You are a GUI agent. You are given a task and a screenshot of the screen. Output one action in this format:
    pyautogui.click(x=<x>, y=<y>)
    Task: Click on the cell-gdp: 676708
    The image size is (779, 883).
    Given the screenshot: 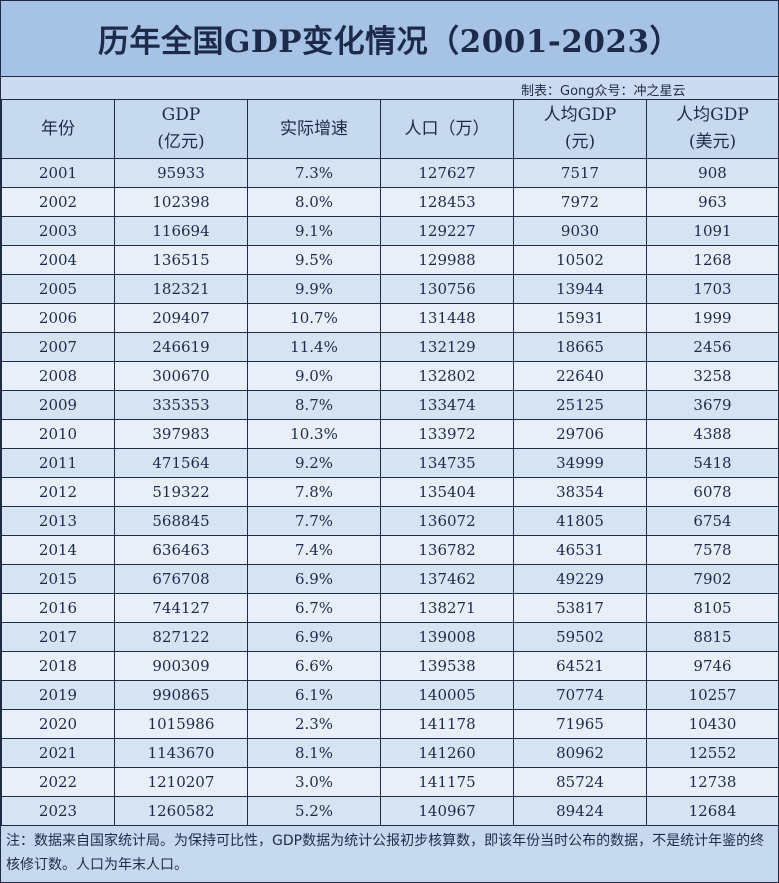 What is the action you would take?
    pyautogui.click(x=181, y=579)
    